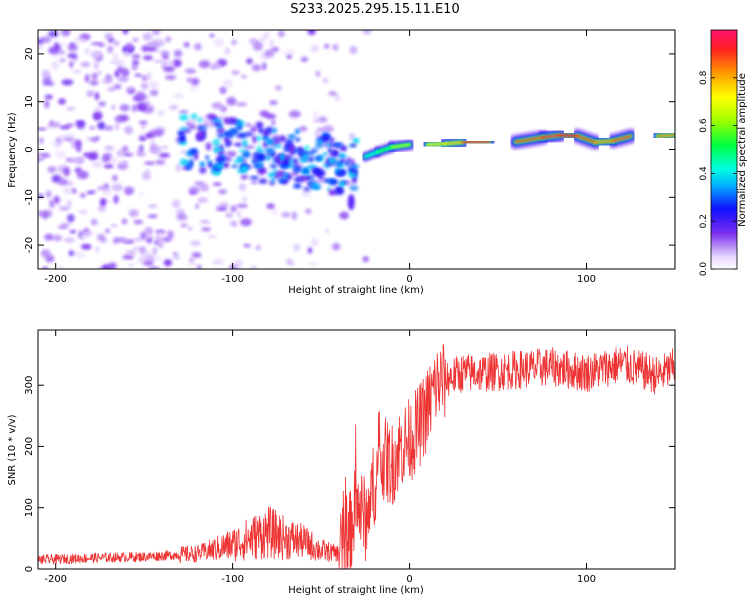  Describe the element at coordinates (742, 150) in the screenshot. I see `colorbar-label: Normalized spectral amplitude` at that location.